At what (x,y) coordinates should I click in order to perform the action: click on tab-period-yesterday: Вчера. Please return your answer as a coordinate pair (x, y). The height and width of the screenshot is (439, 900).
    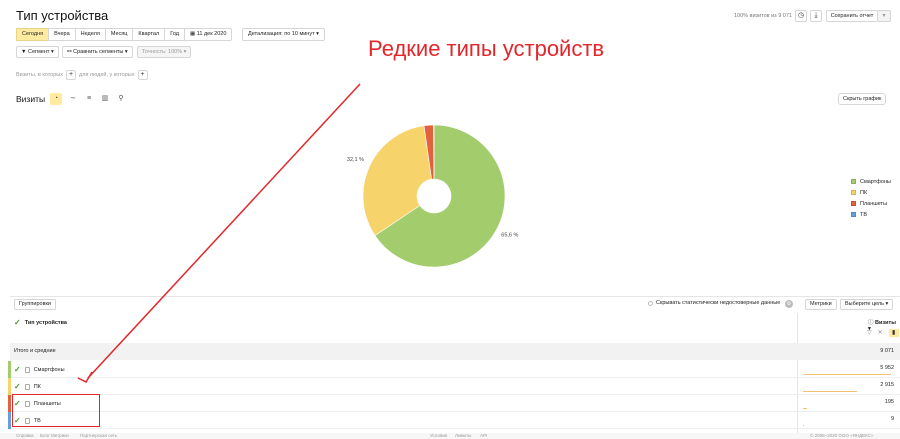
    Looking at the image, I should click on (62, 34).